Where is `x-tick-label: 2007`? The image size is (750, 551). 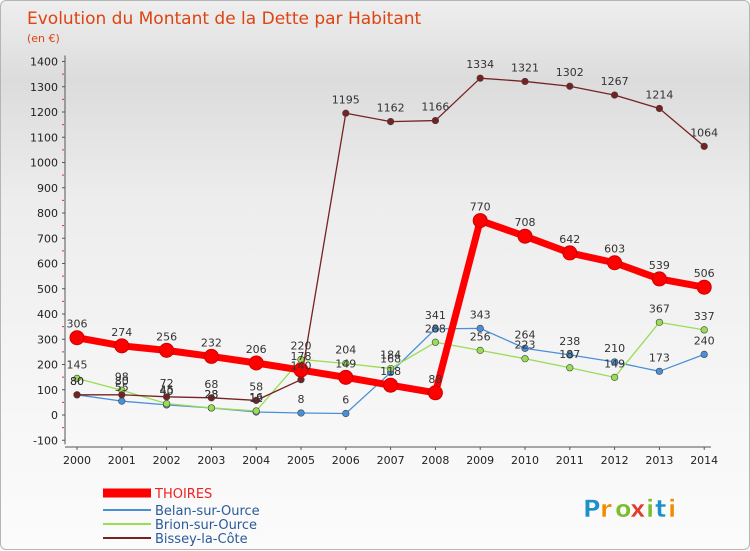 x-tick-label: 2007 is located at coordinates (391, 460).